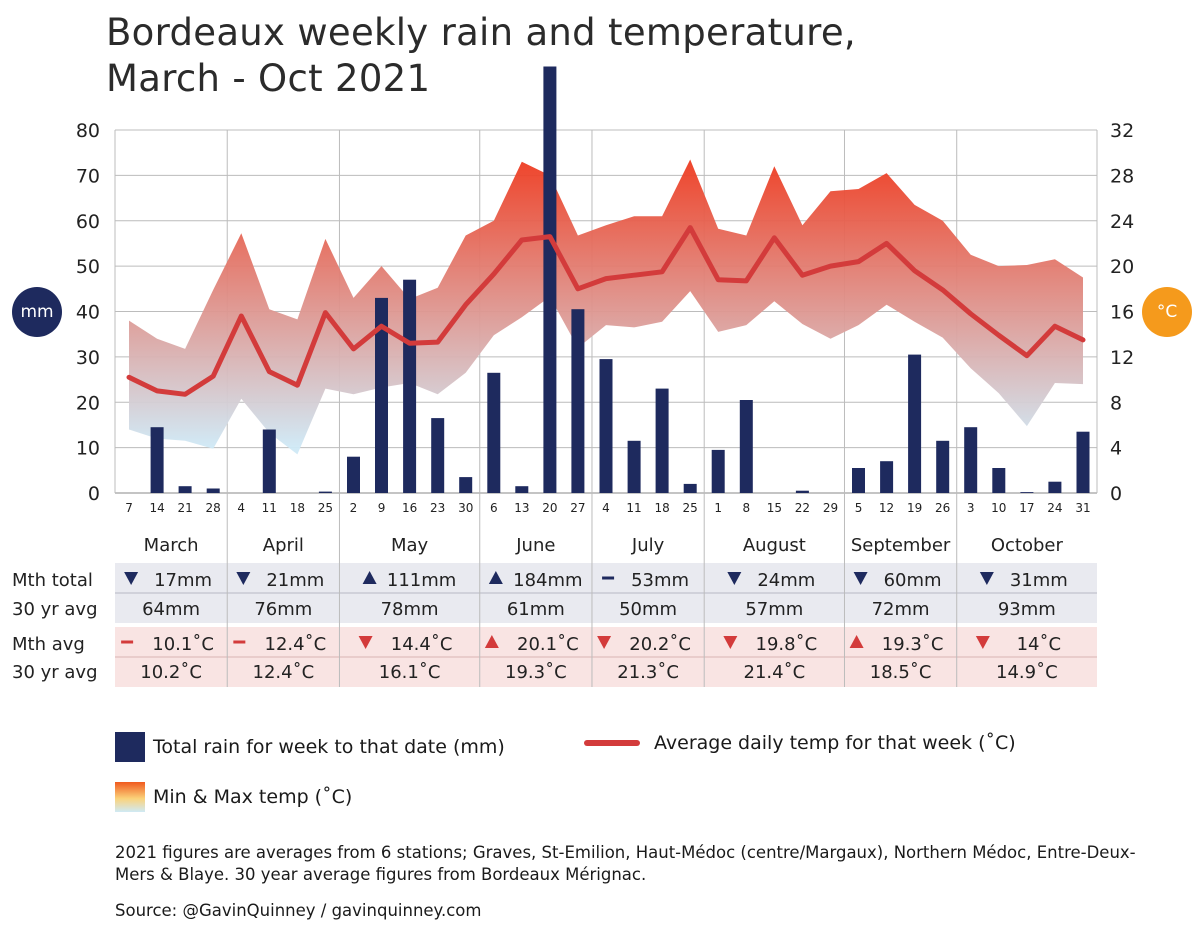 This screenshot has width=1200, height=933. I want to click on x-tick-label: 7, so click(129, 508).